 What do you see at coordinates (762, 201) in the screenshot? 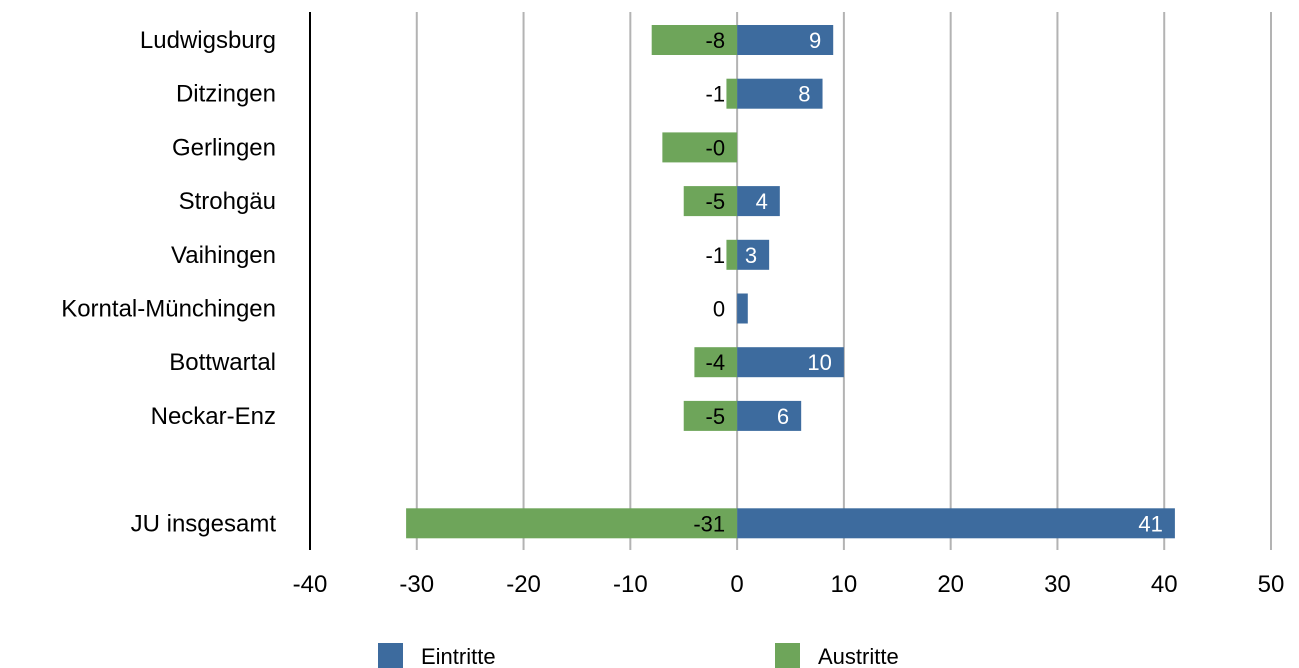
I see `data-label: 4` at bounding box center [762, 201].